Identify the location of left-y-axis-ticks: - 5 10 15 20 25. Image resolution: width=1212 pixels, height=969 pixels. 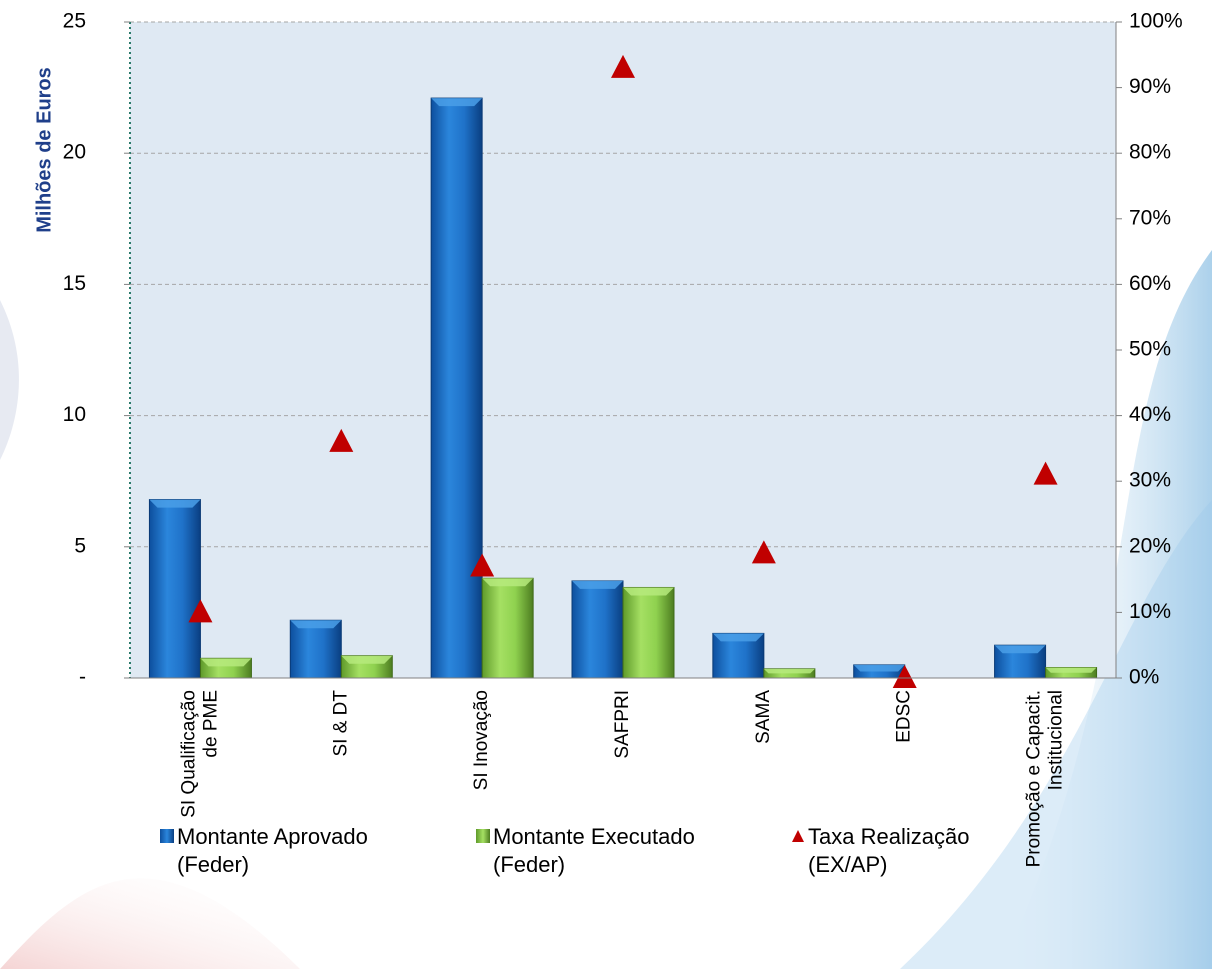
(96, 349).